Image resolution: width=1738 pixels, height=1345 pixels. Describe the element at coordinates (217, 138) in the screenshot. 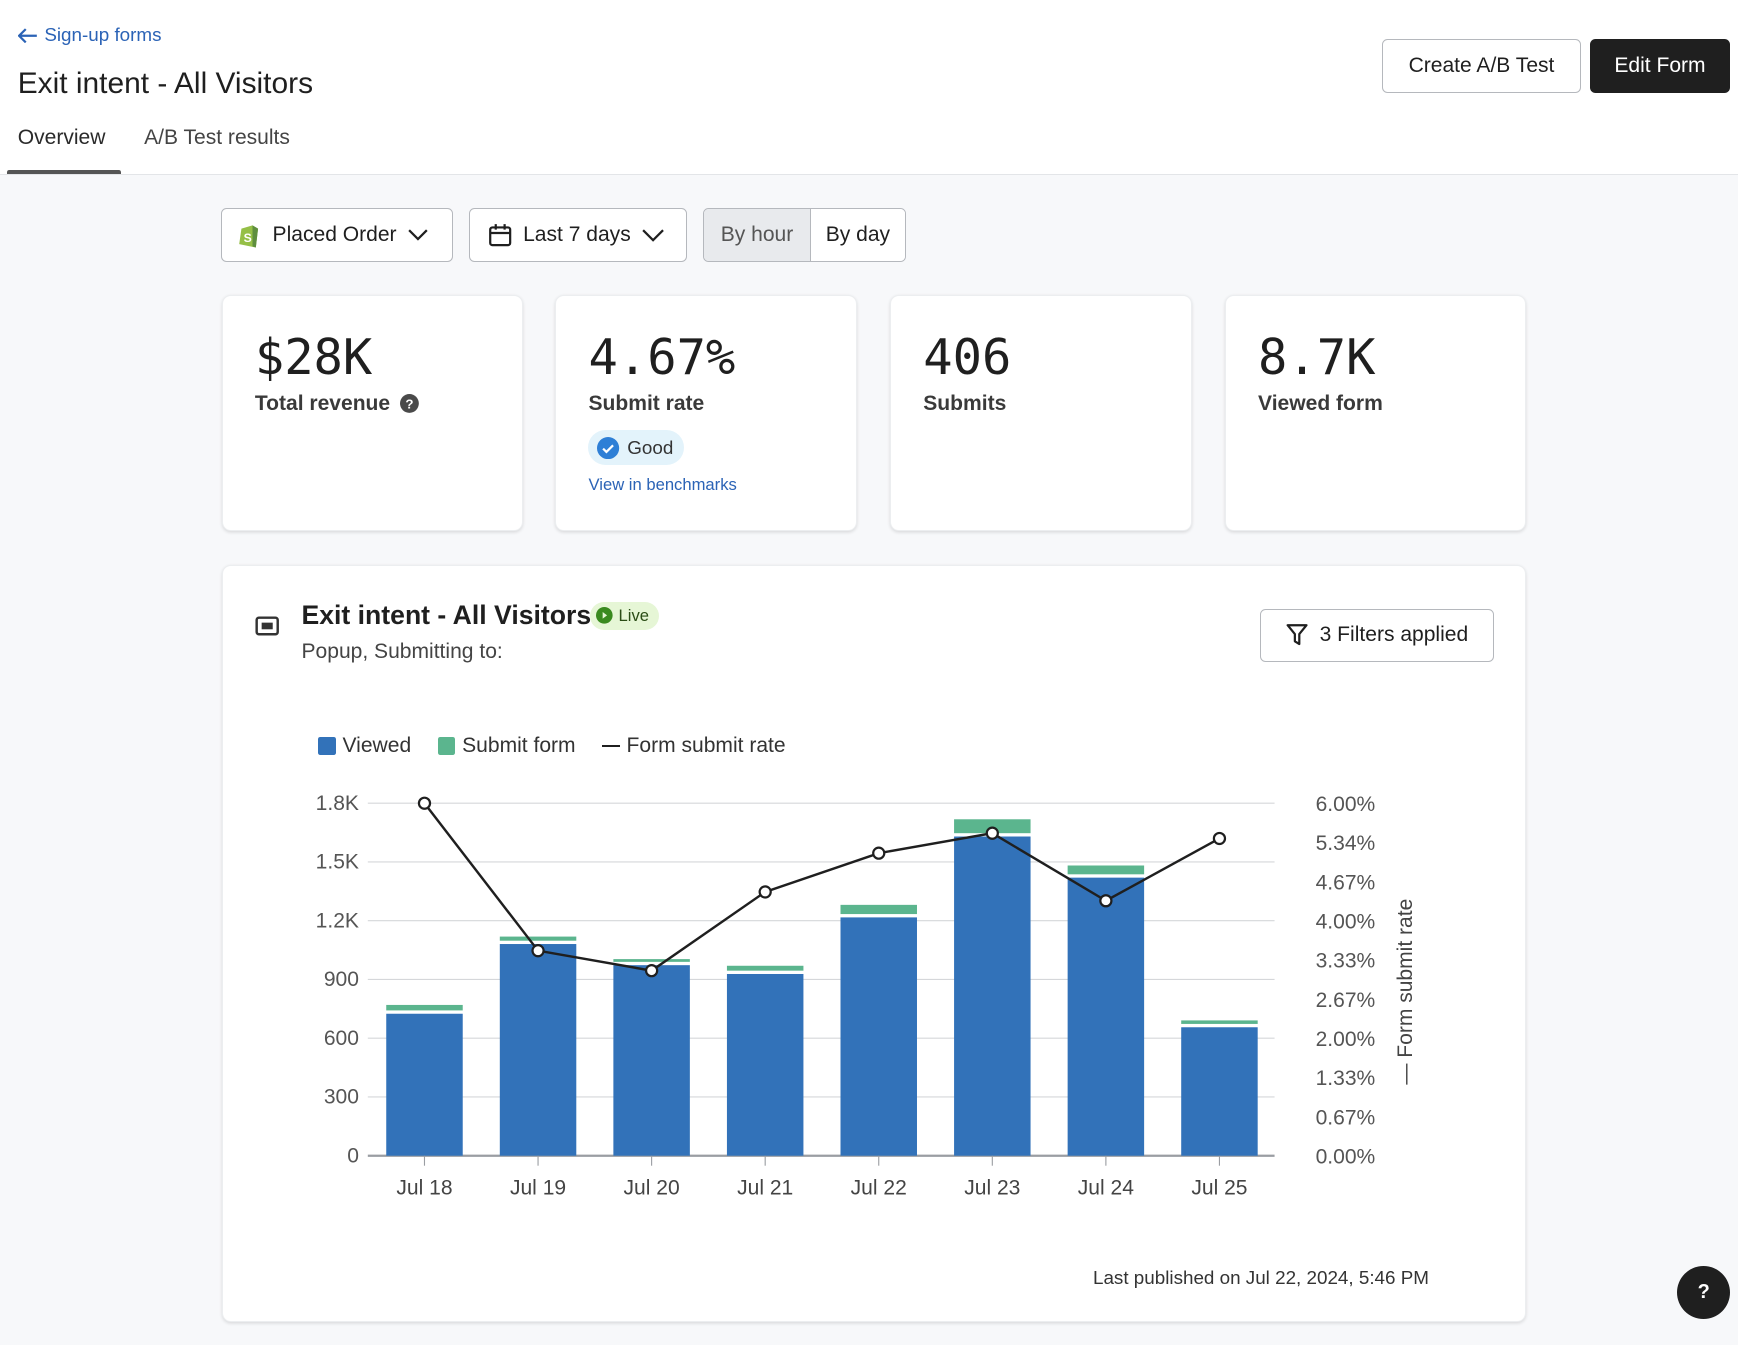

I see `tab-ab-test-results: A/B Test results` at that location.